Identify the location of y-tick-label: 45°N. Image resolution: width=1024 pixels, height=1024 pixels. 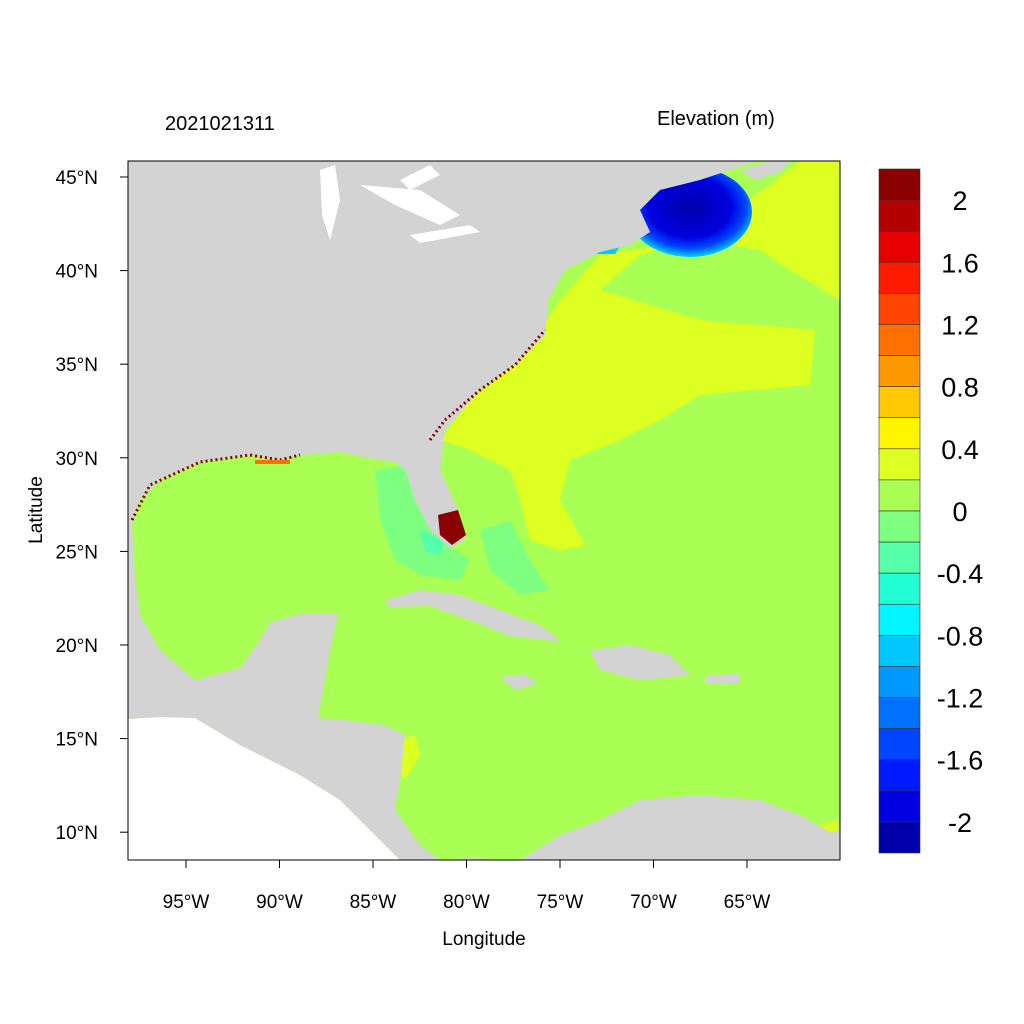
(77, 178).